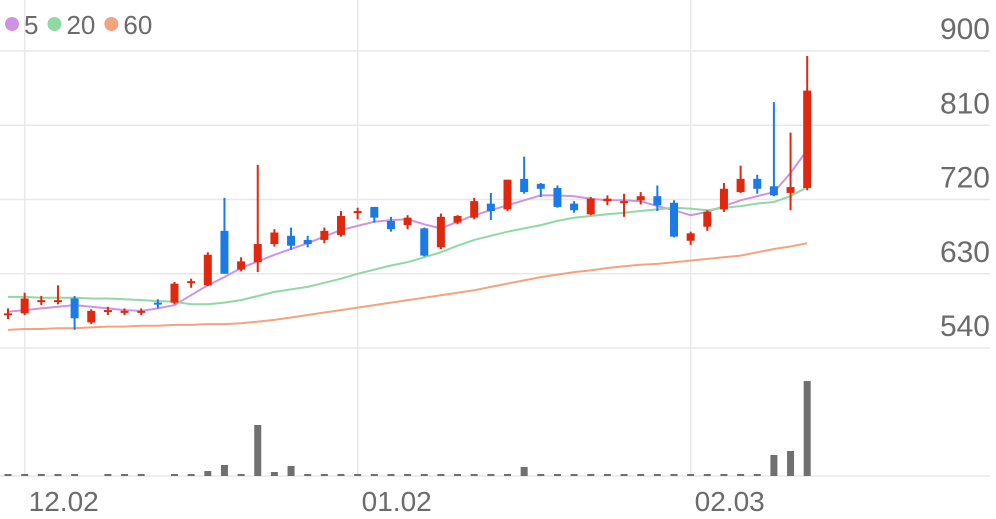 The height and width of the screenshot is (519, 996). What do you see at coordinates (965, 178) in the screenshot?
I see `y-tick-label: 720` at bounding box center [965, 178].